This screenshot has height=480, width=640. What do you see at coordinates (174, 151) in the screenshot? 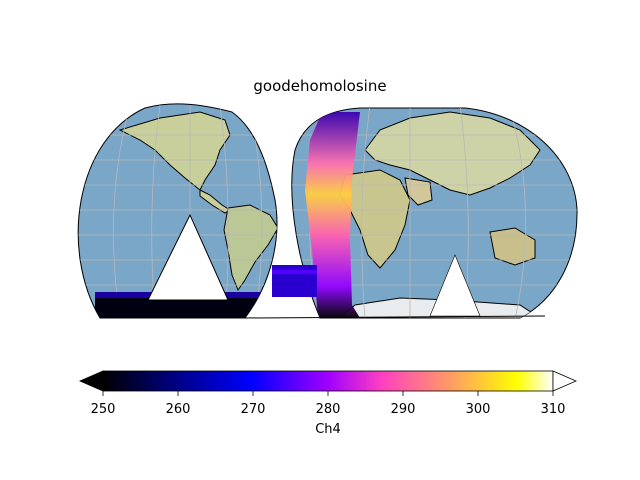
I see `north-america-land` at bounding box center [174, 151].